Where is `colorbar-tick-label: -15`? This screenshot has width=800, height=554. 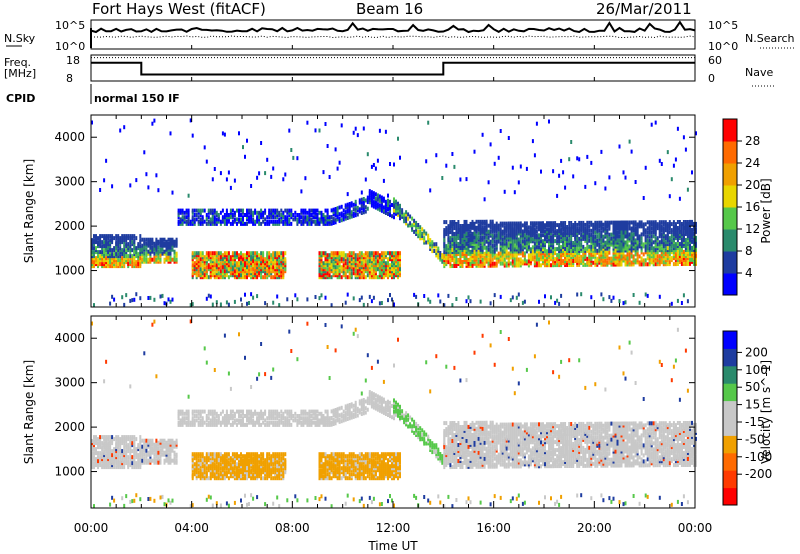 colorbar-tick-label: -15 is located at coordinates (755, 422).